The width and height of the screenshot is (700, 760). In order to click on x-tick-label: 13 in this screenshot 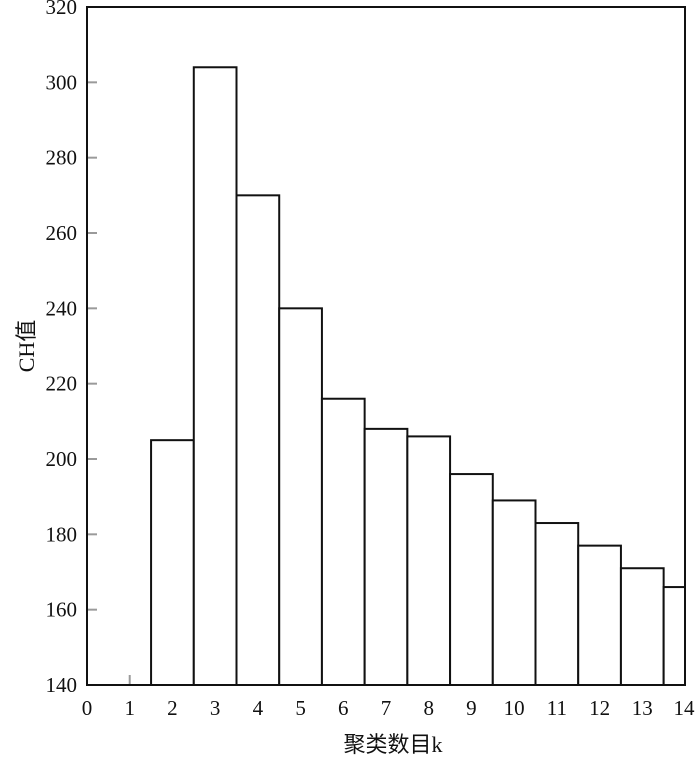, I will do `click(642, 708)`.